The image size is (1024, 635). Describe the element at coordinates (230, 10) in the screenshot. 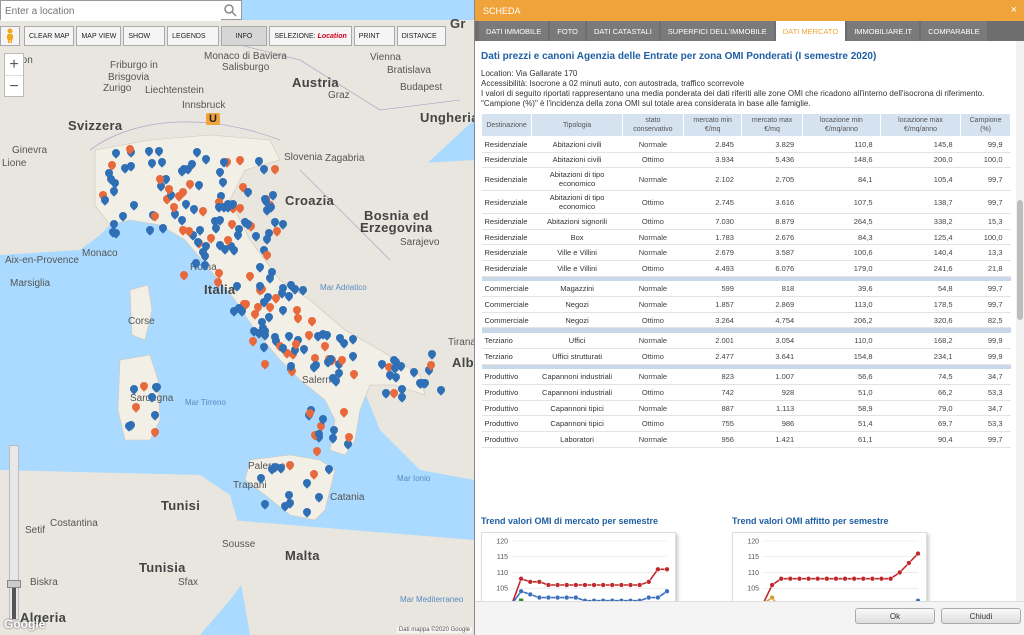

I see `search-icon` at that location.